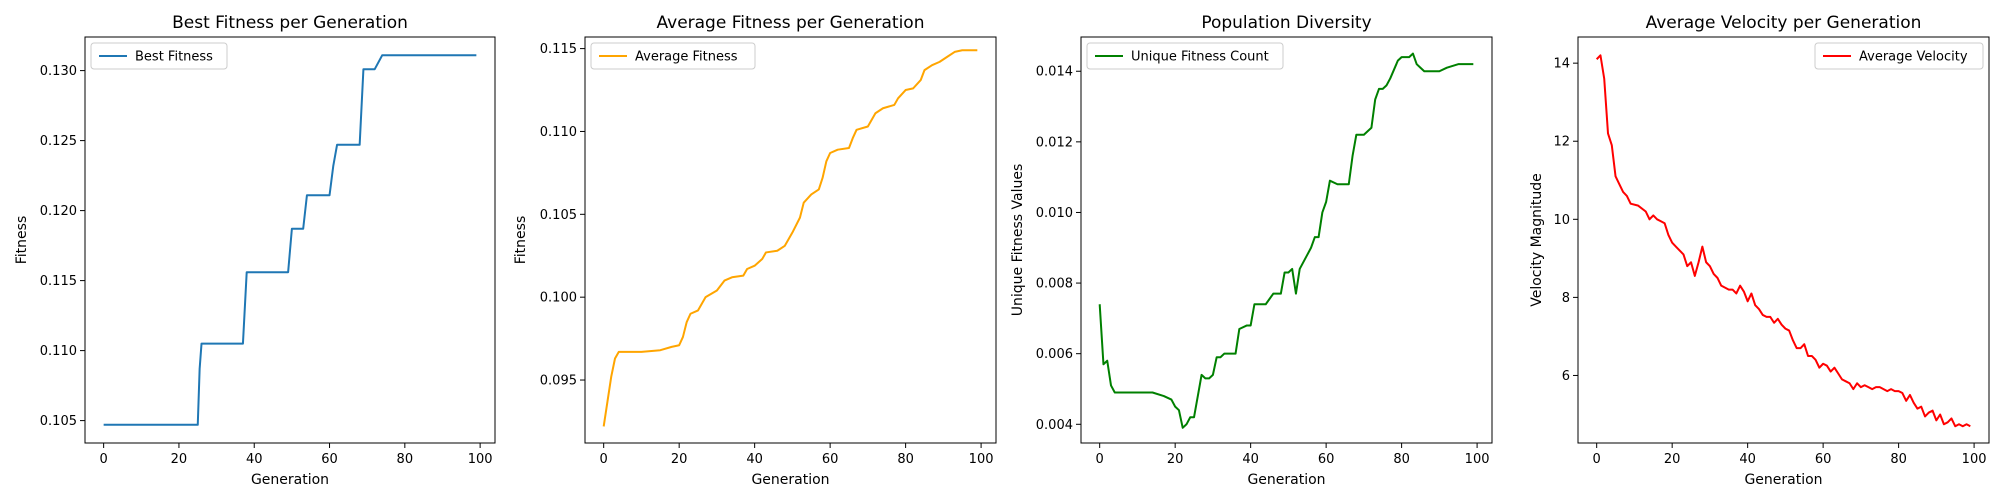  Describe the element at coordinates (58, 211) in the screenshot. I see `y-tick-label: 0.120` at that location.